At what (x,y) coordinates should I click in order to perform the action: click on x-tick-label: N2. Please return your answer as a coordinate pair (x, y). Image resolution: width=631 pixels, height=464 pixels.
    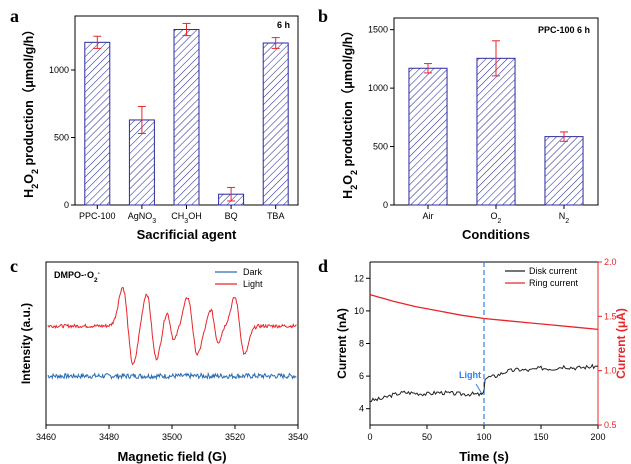
    Looking at the image, I should click on (564, 218).